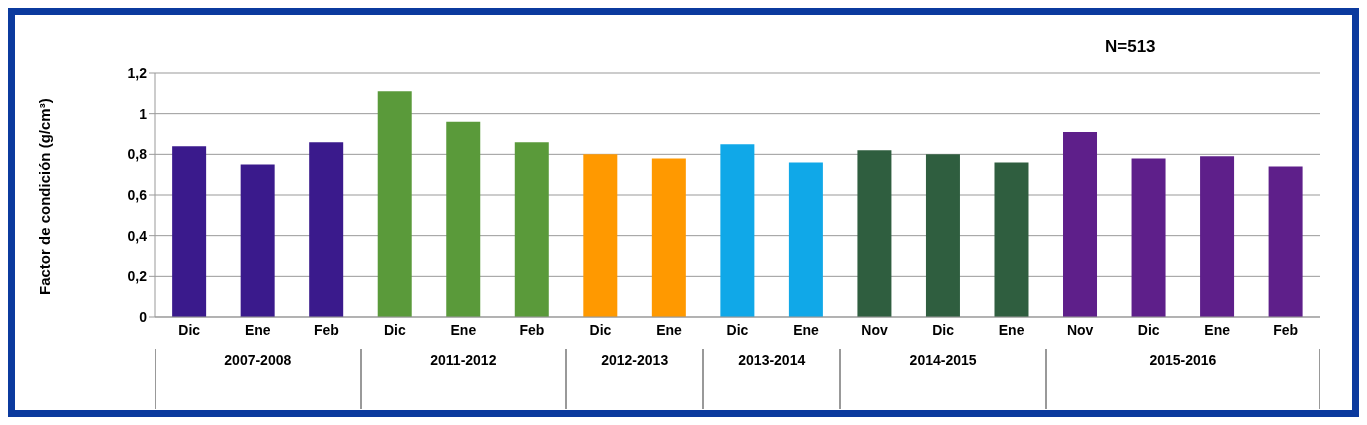 Image resolution: width=1367 pixels, height=425 pixels. What do you see at coordinates (137, 72) in the screenshot?
I see `y-tick-label: 1,2` at bounding box center [137, 72].